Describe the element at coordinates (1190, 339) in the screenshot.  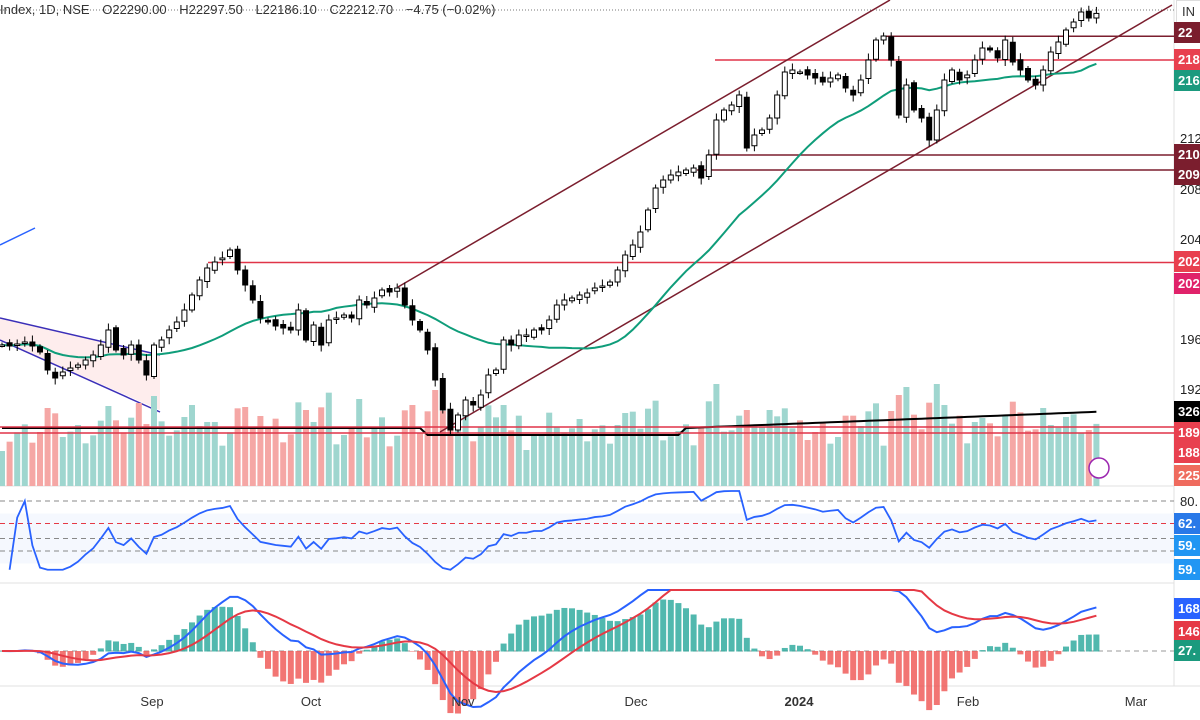
I see `price-tick: 196` at that location.